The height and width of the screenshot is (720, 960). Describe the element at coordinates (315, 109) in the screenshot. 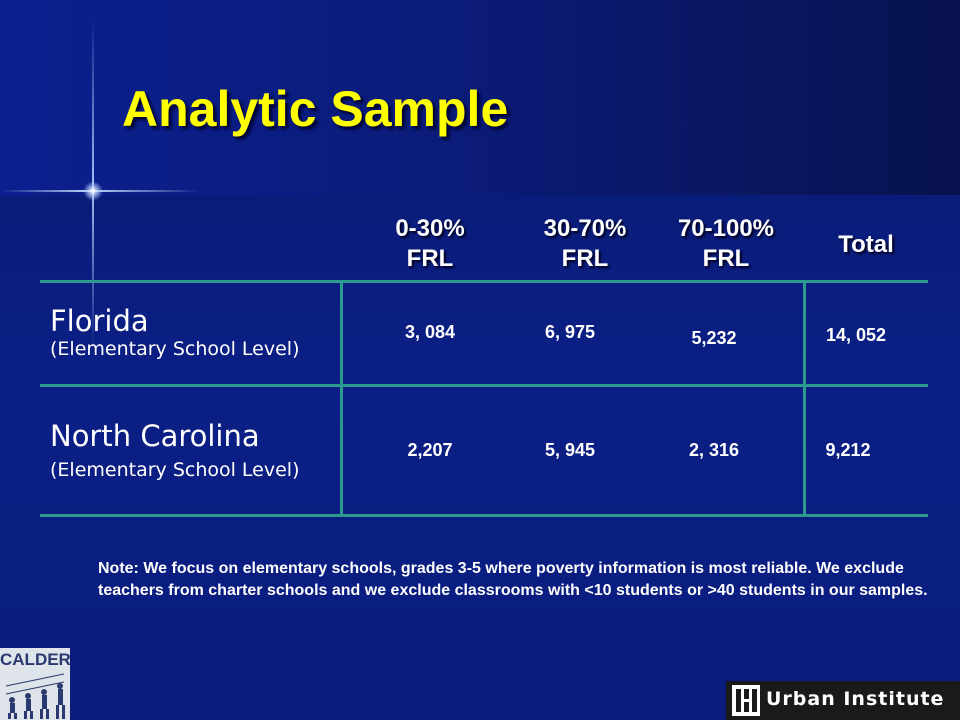

I see `slide-title: Analytic Sample` at that location.